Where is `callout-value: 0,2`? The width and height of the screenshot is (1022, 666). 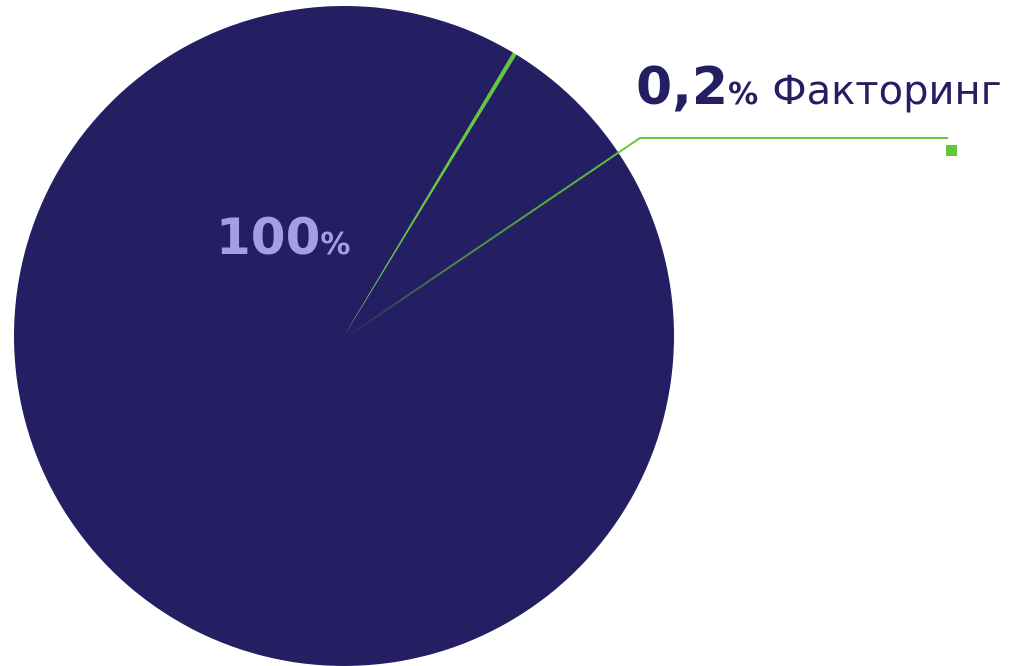
callout-value: 0,2 is located at coordinates (682, 87).